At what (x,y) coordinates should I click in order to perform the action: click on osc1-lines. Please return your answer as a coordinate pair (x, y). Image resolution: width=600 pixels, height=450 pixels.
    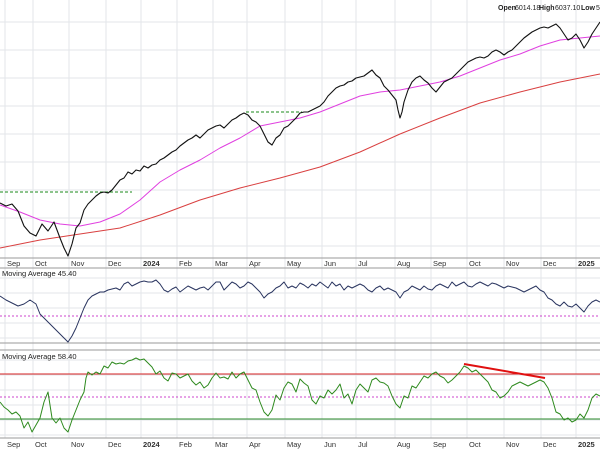
    Looking at the image, I should click on (300, 311).